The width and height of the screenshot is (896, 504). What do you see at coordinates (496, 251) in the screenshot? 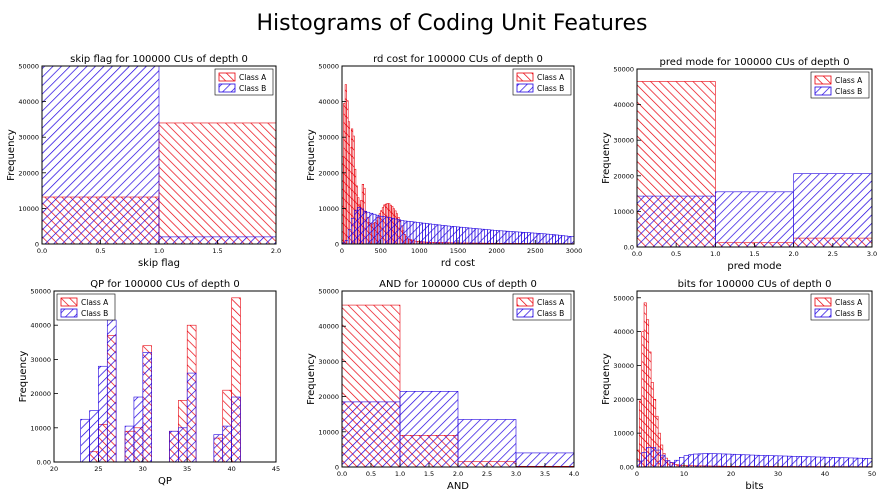
I see `x-tick-label: 2000` at bounding box center [496, 251].